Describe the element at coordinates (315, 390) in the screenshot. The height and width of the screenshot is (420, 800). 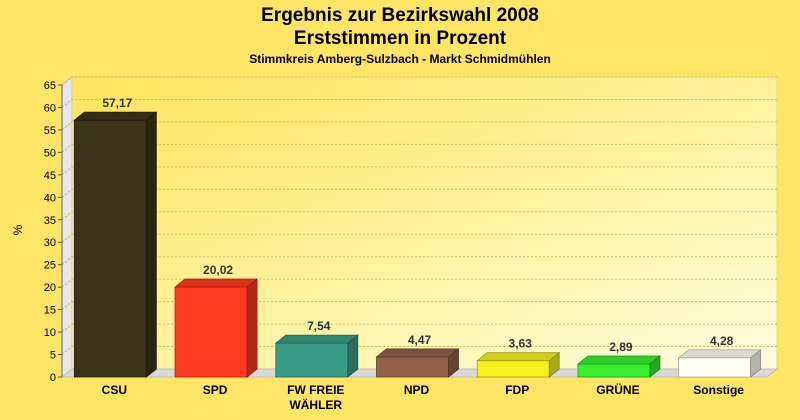
I see `x-category-label-line: FW FREIE` at that location.